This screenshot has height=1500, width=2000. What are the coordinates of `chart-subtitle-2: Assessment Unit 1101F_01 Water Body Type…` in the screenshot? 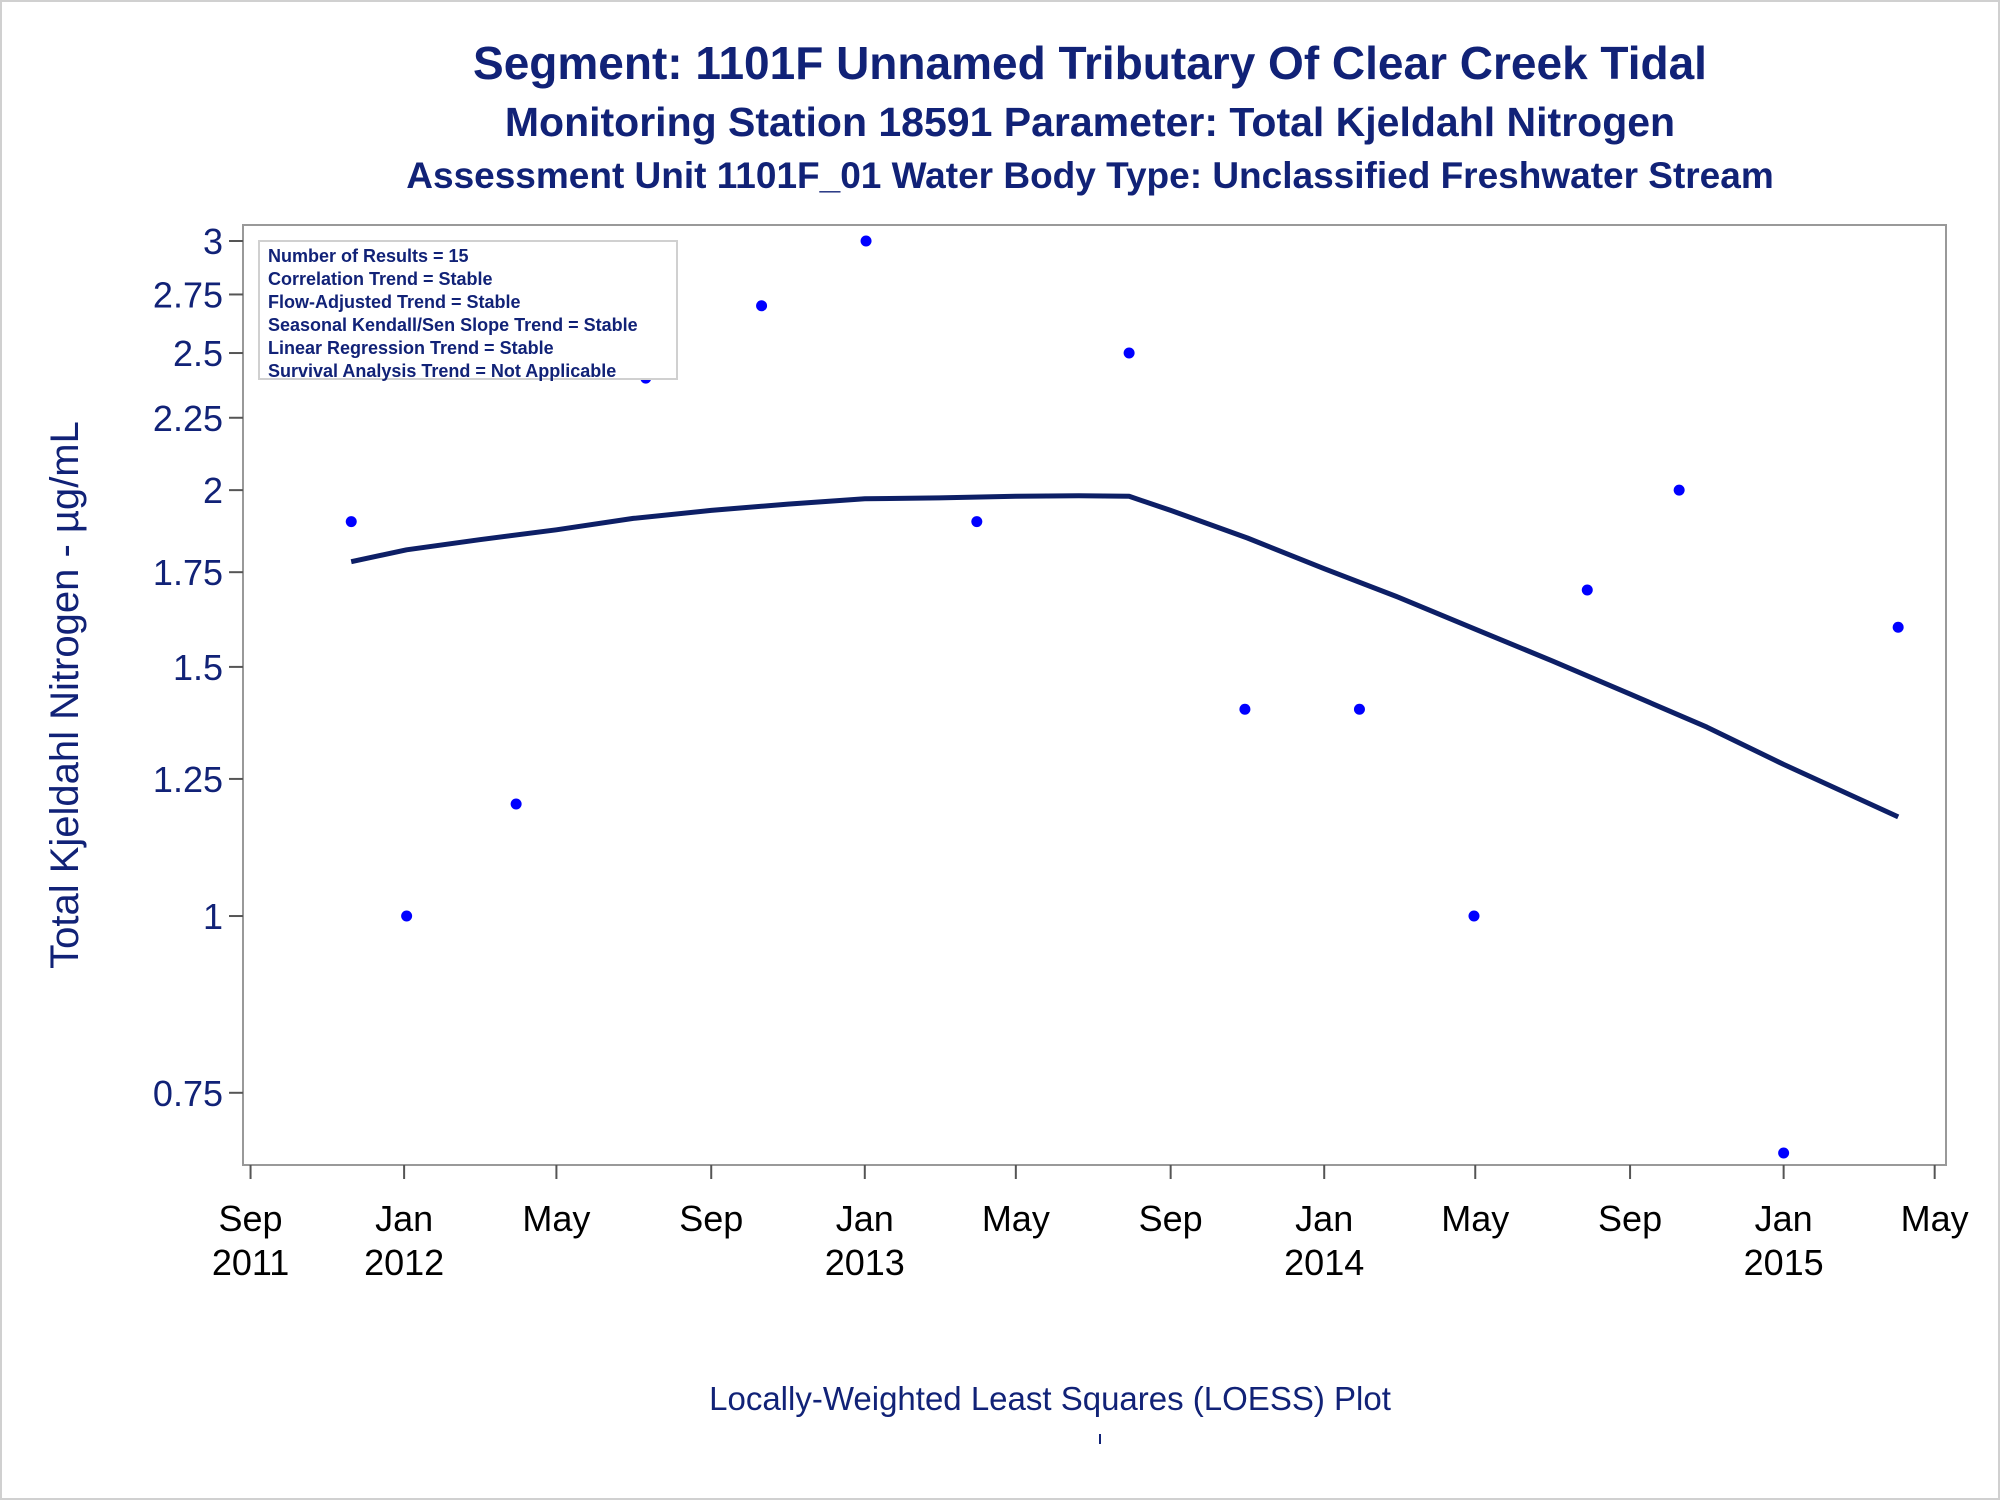 It's located at (1090, 175).